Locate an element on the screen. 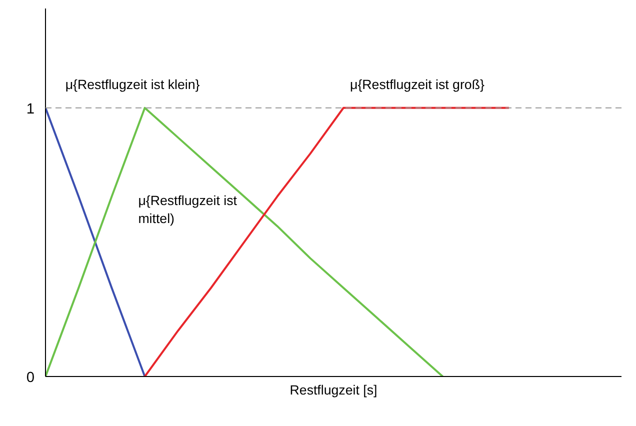 The height and width of the screenshot is (426, 636). series-label: μ{Restflugzeit ist groß} is located at coordinates (417, 84).